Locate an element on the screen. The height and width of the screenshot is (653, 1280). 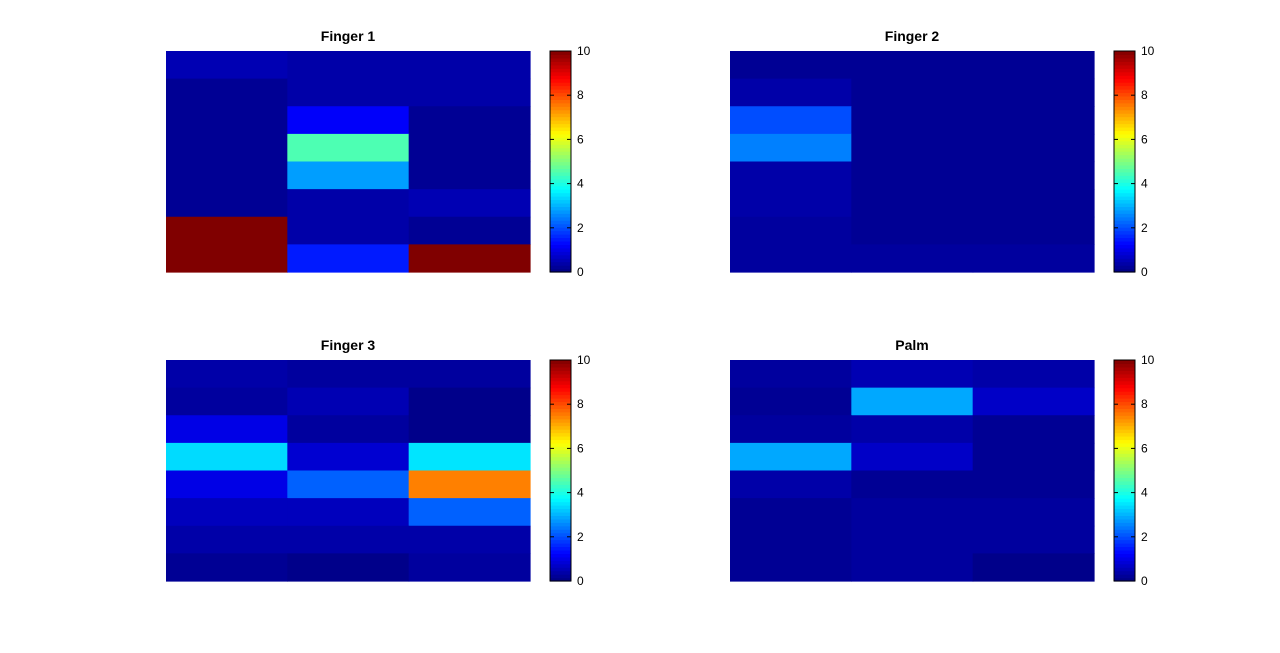
colorbar-frame is located at coordinates (1124, 470).